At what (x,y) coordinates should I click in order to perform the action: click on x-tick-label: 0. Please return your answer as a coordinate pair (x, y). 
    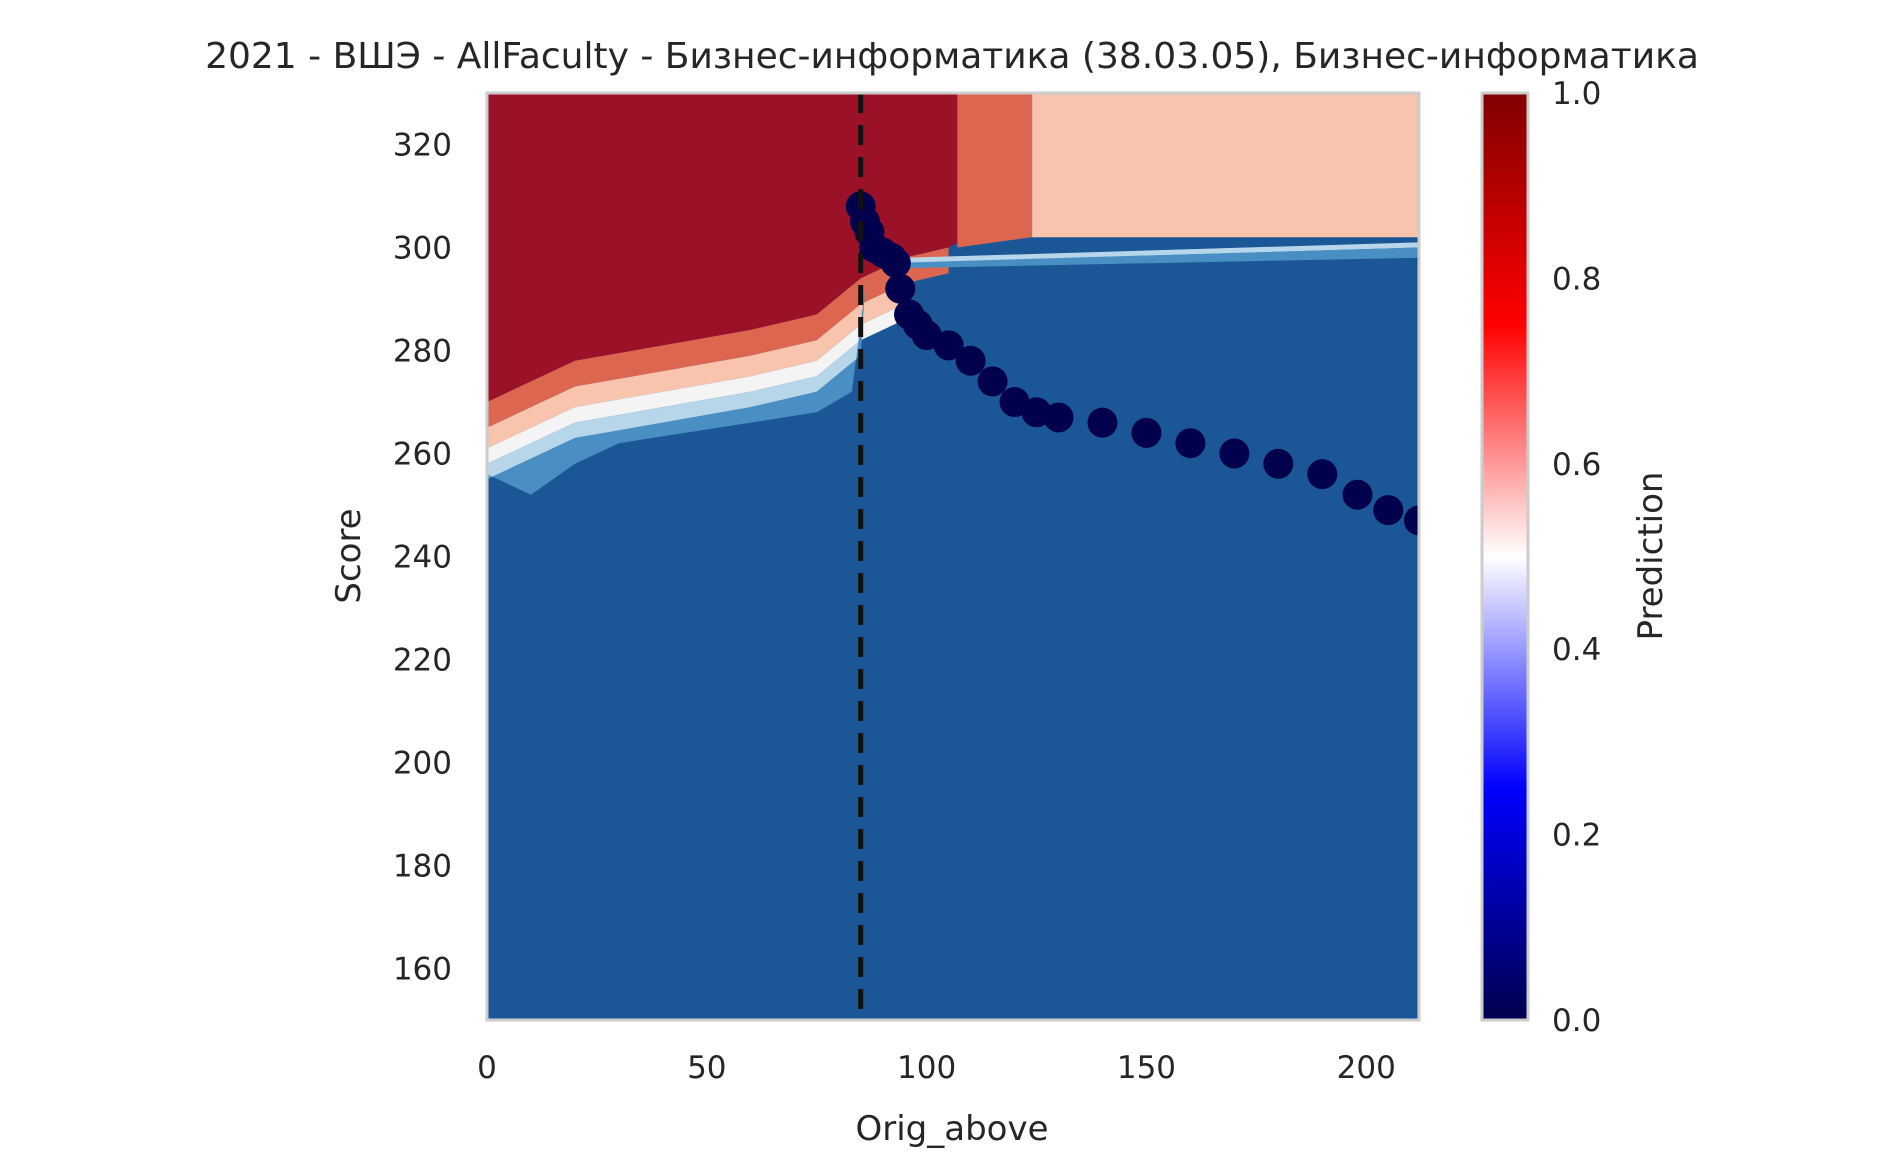
    Looking at the image, I should click on (487, 1068).